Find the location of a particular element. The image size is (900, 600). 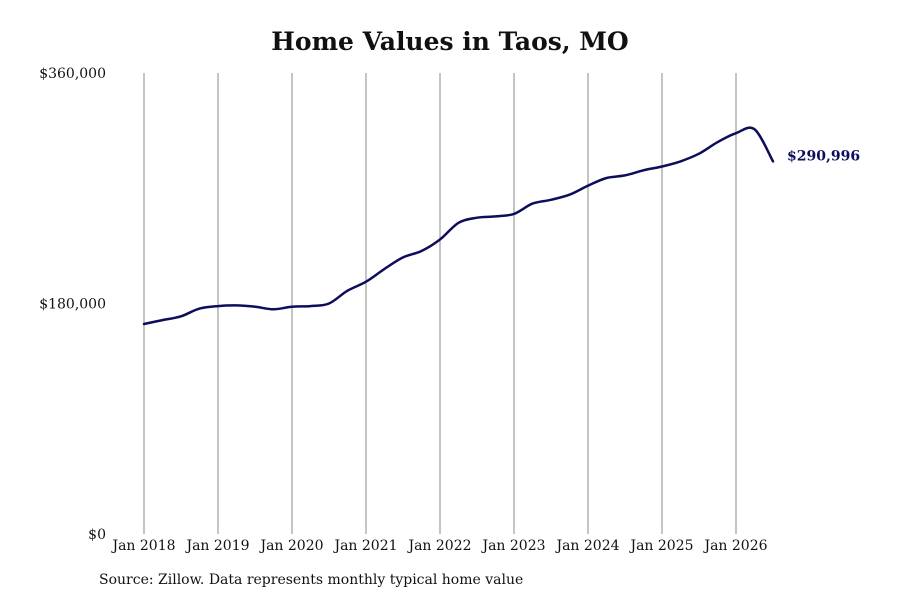

x-tick-label: Jan 2026 is located at coordinates (734, 546).